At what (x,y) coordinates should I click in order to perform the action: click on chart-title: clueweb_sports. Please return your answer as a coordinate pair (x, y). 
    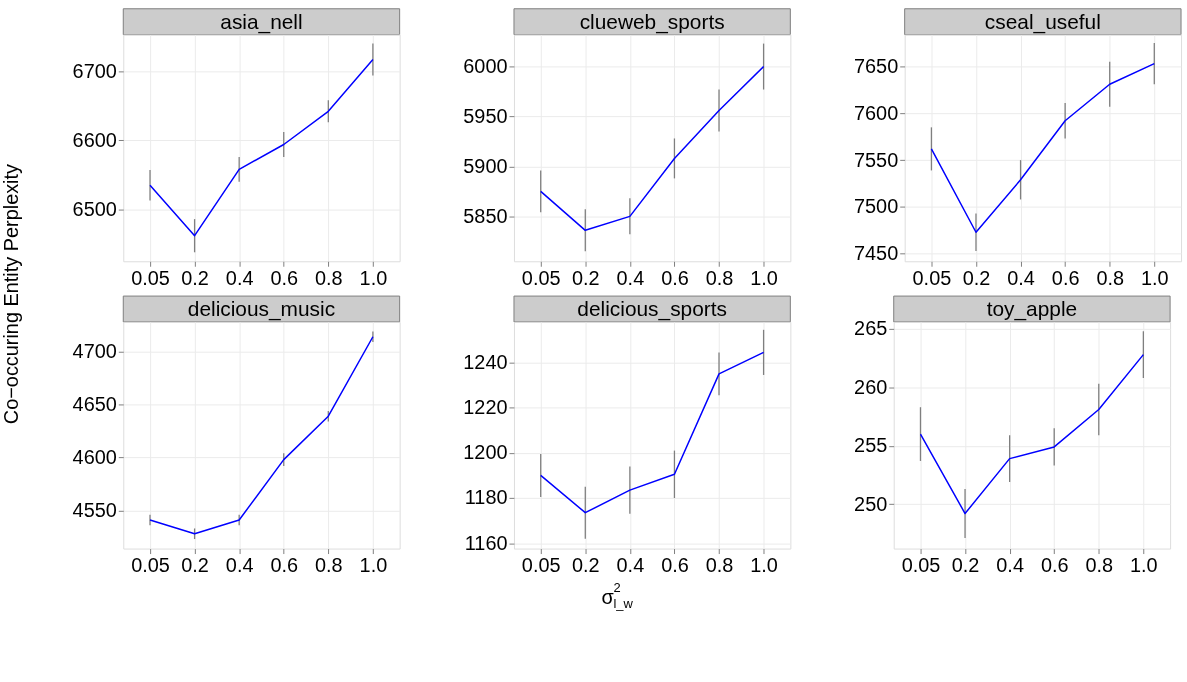
    Looking at the image, I should click on (652, 21).